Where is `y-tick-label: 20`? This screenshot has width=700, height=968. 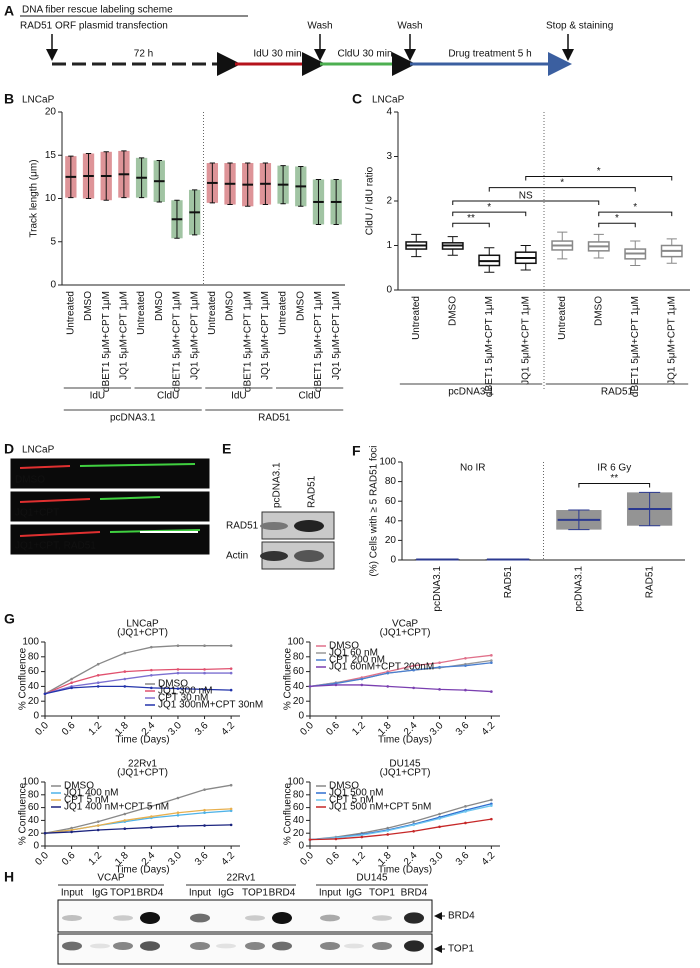
y-tick-label: 20 is located at coordinates (299, 833).